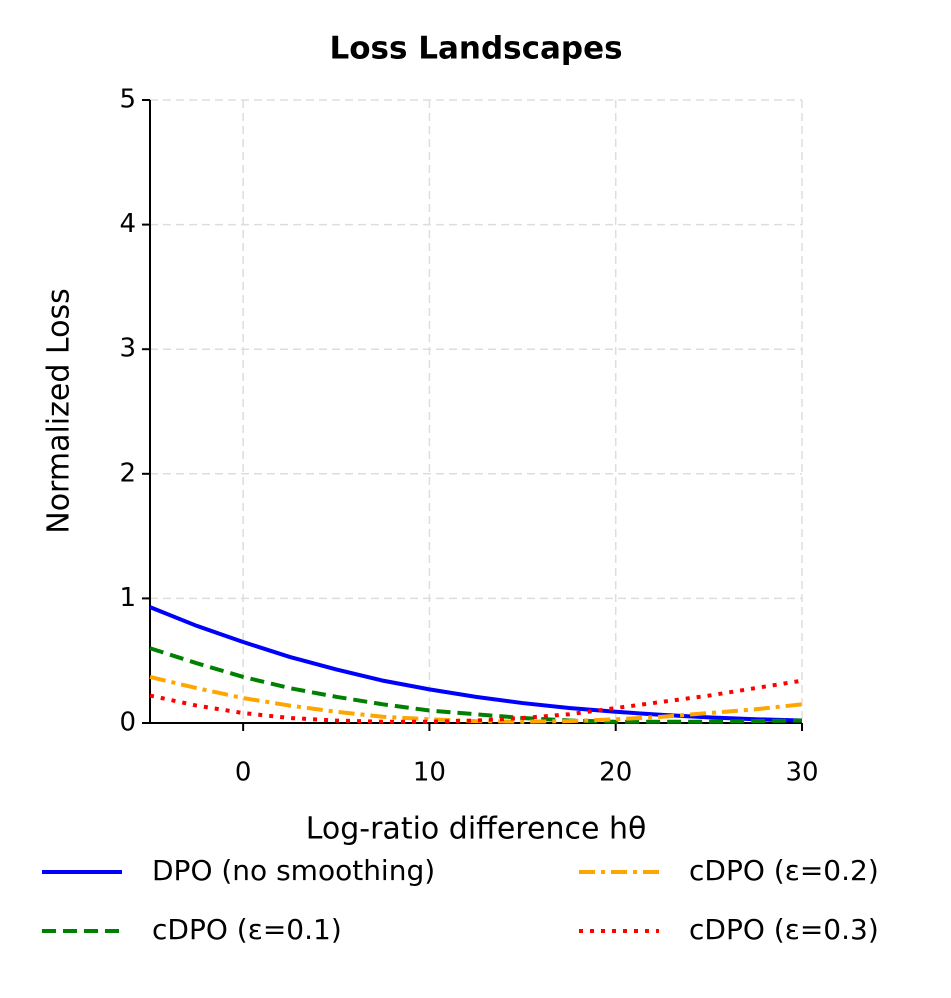  Describe the element at coordinates (801, 773) in the screenshot. I see `x-tick-label: 30` at that location.